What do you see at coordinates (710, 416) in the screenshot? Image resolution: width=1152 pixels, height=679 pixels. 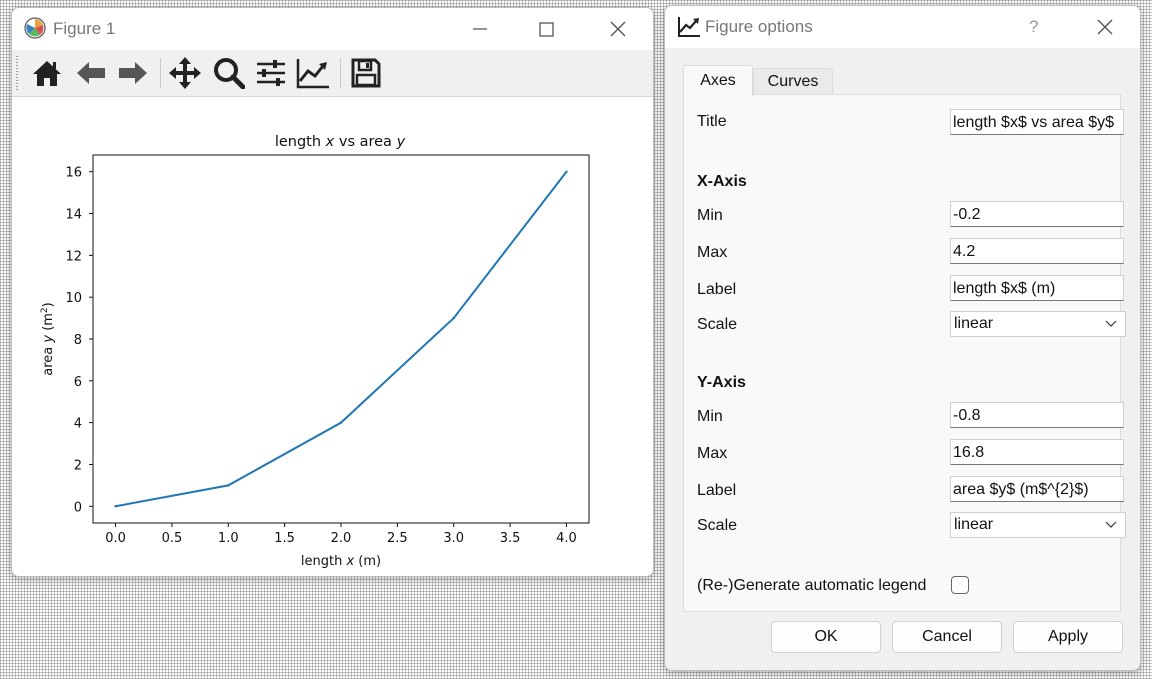 I see `y-min-label: Min` at bounding box center [710, 416].